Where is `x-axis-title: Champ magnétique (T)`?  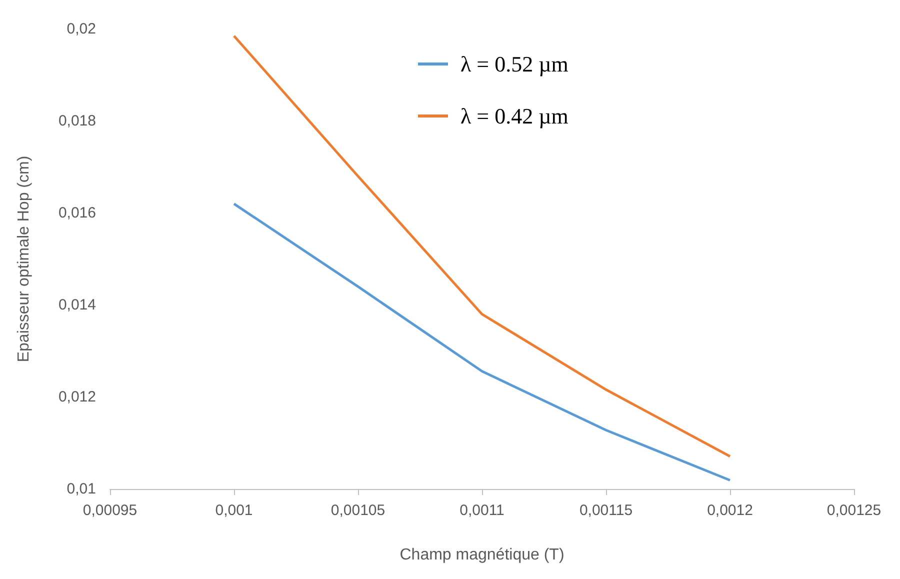 x-axis-title: Champ magnétique (T) is located at coordinates (482, 555).